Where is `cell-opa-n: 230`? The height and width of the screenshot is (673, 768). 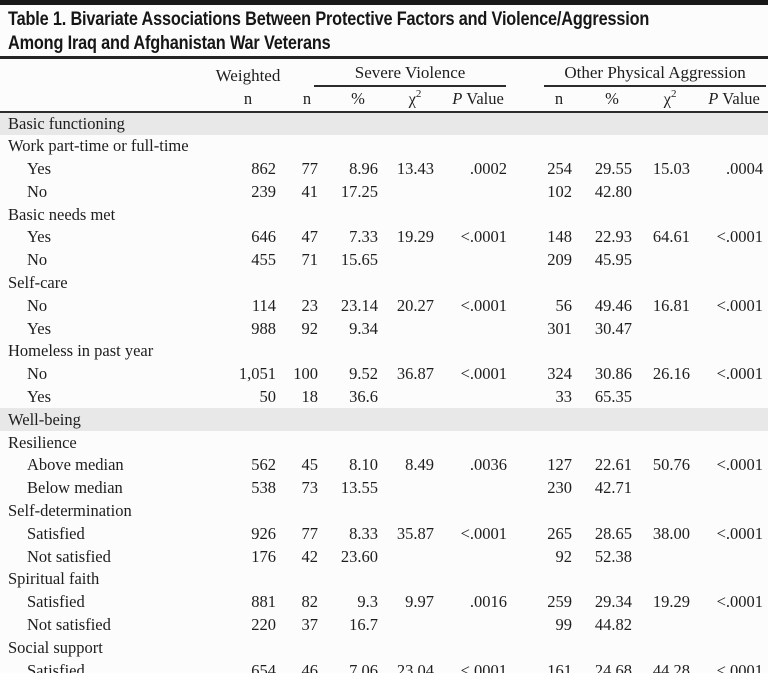
cell-opa-n: 230 is located at coordinates (560, 488).